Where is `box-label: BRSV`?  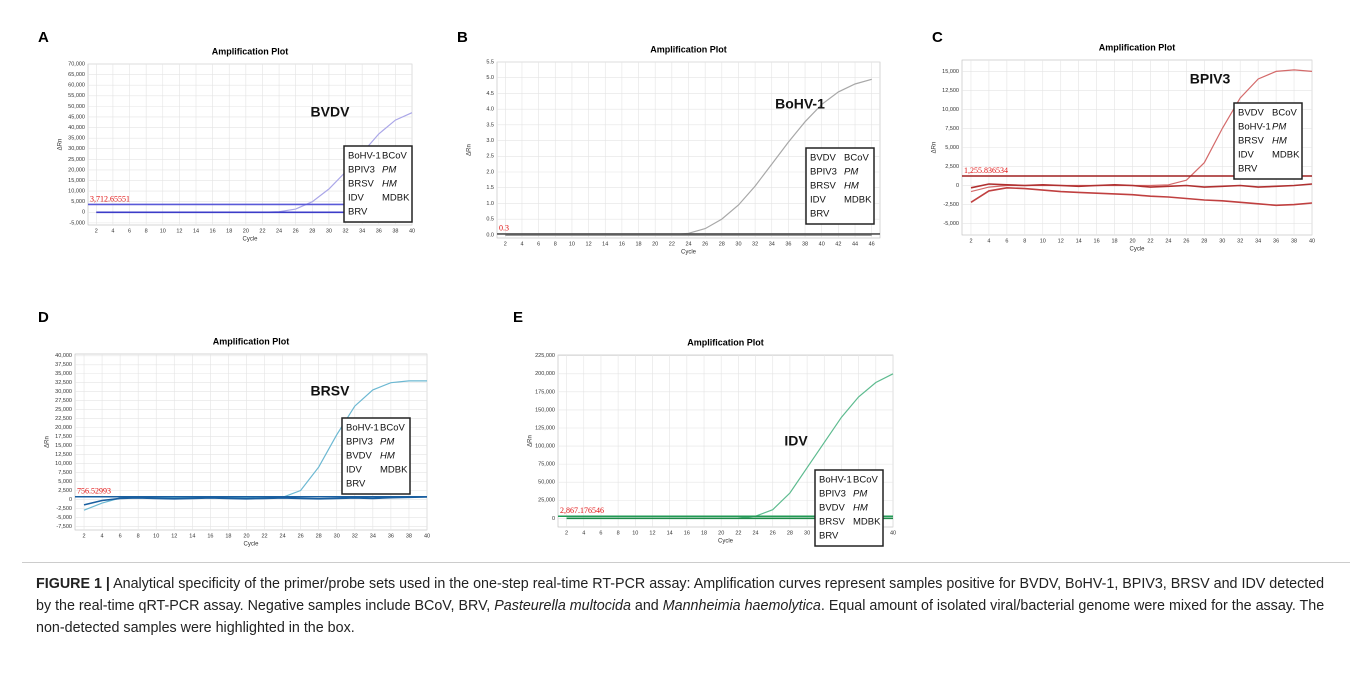
box-label: BRSV is located at coordinates (1251, 141).